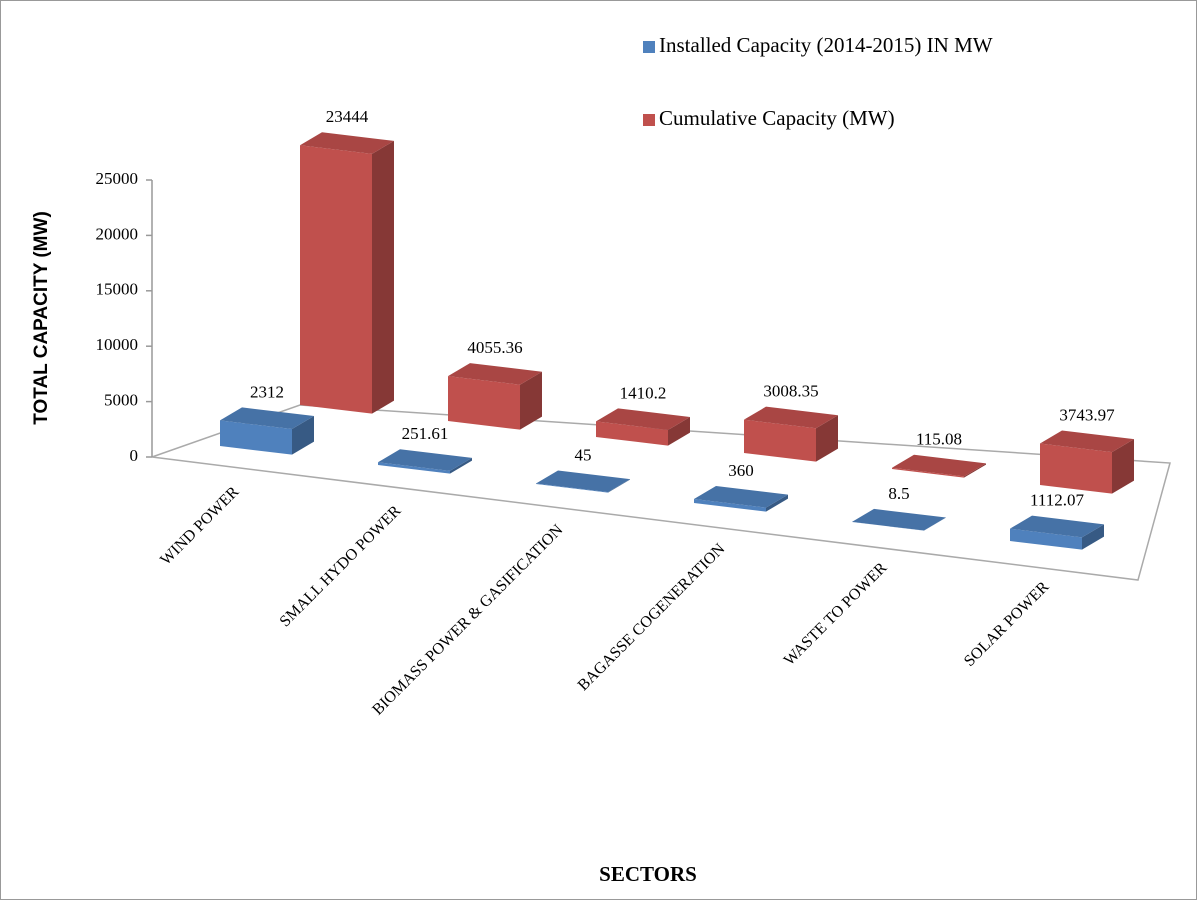  I want to click on value-label: 251.61, so click(425, 433).